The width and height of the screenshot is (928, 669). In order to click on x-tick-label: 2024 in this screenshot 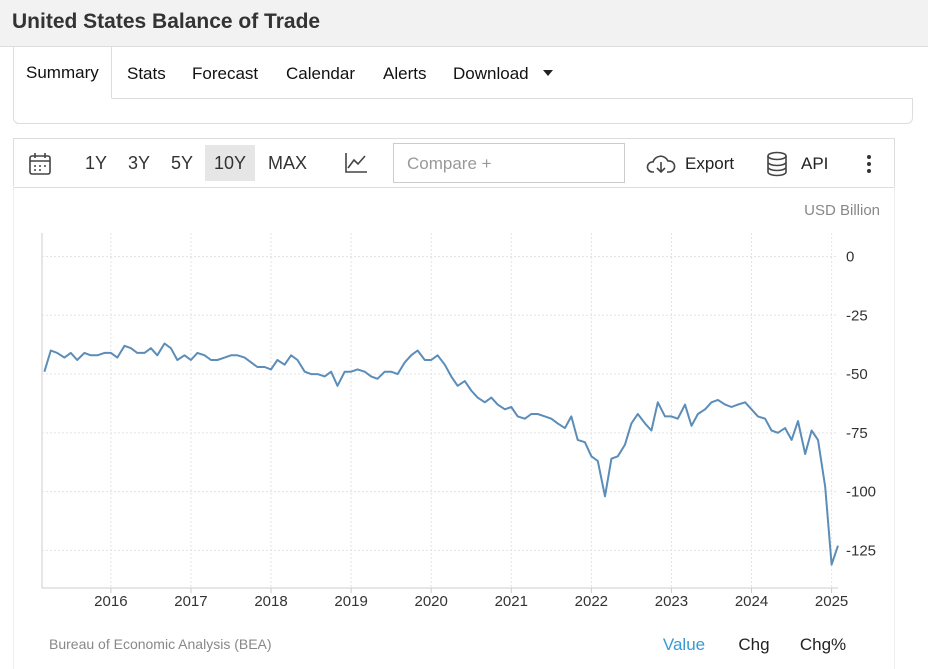, I will do `click(751, 601)`.